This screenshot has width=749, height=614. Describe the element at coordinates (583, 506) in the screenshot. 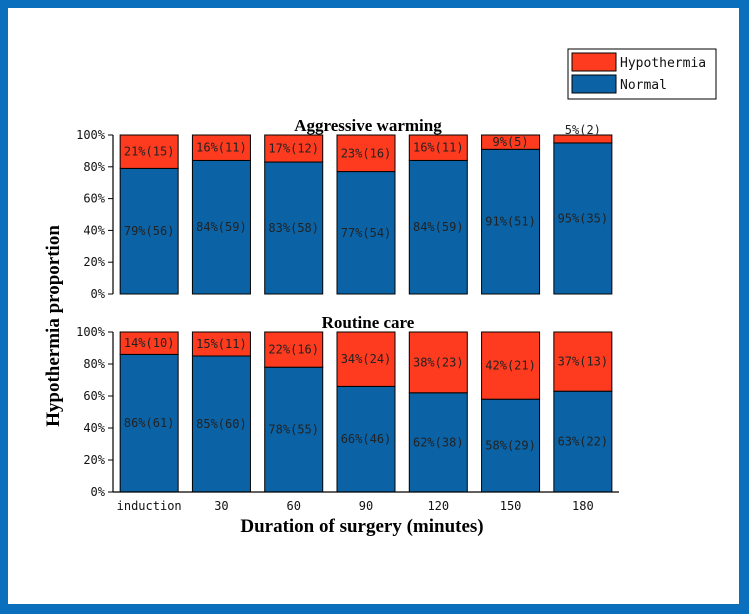

I see `x-tick-label: 180` at that location.